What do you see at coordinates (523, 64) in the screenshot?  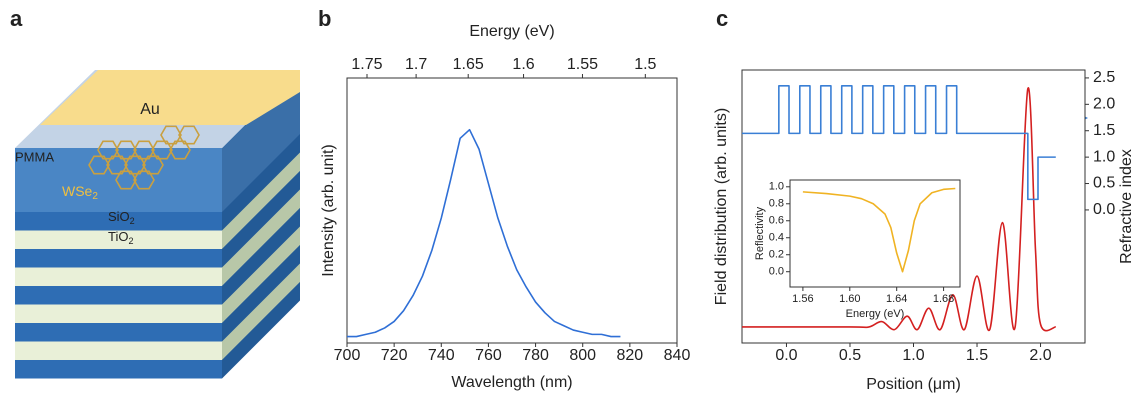 I see `x2-tick-label: 1.6` at bounding box center [523, 64].